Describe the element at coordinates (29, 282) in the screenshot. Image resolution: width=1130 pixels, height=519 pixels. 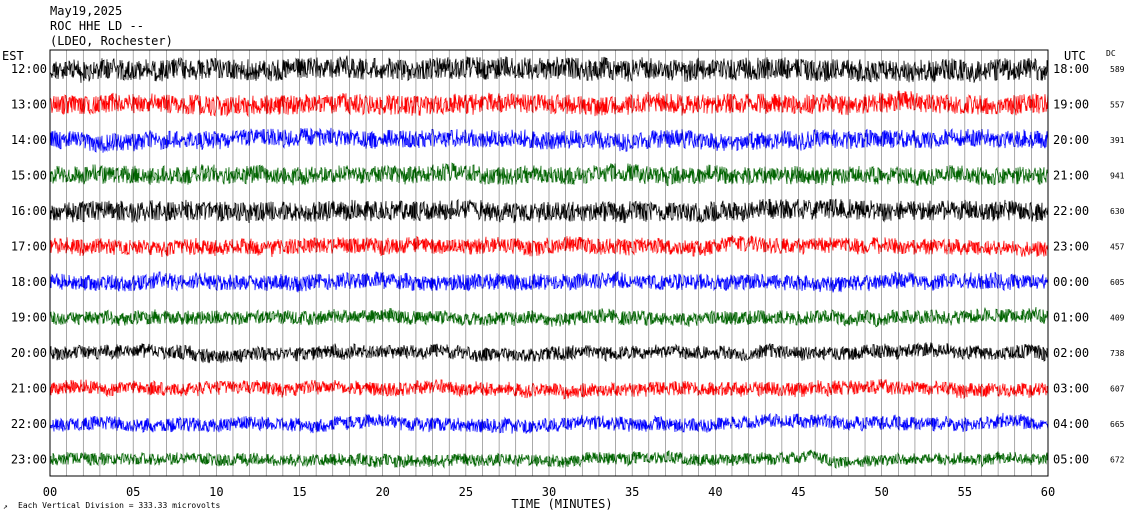
I see `est-row-label: 18:00` at that location.